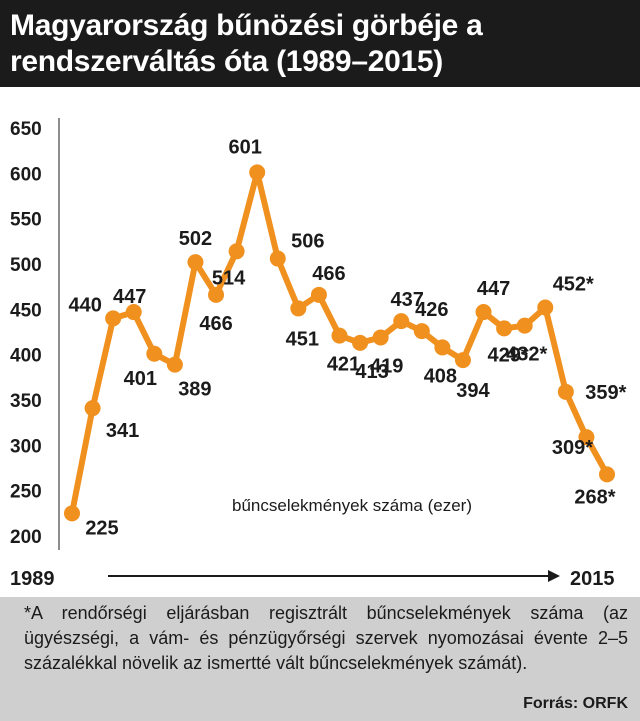 This screenshot has height=721, width=640. What do you see at coordinates (572, 448) in the screenshot?
I see `data-label: 309*` at bounding box center [572, 448].